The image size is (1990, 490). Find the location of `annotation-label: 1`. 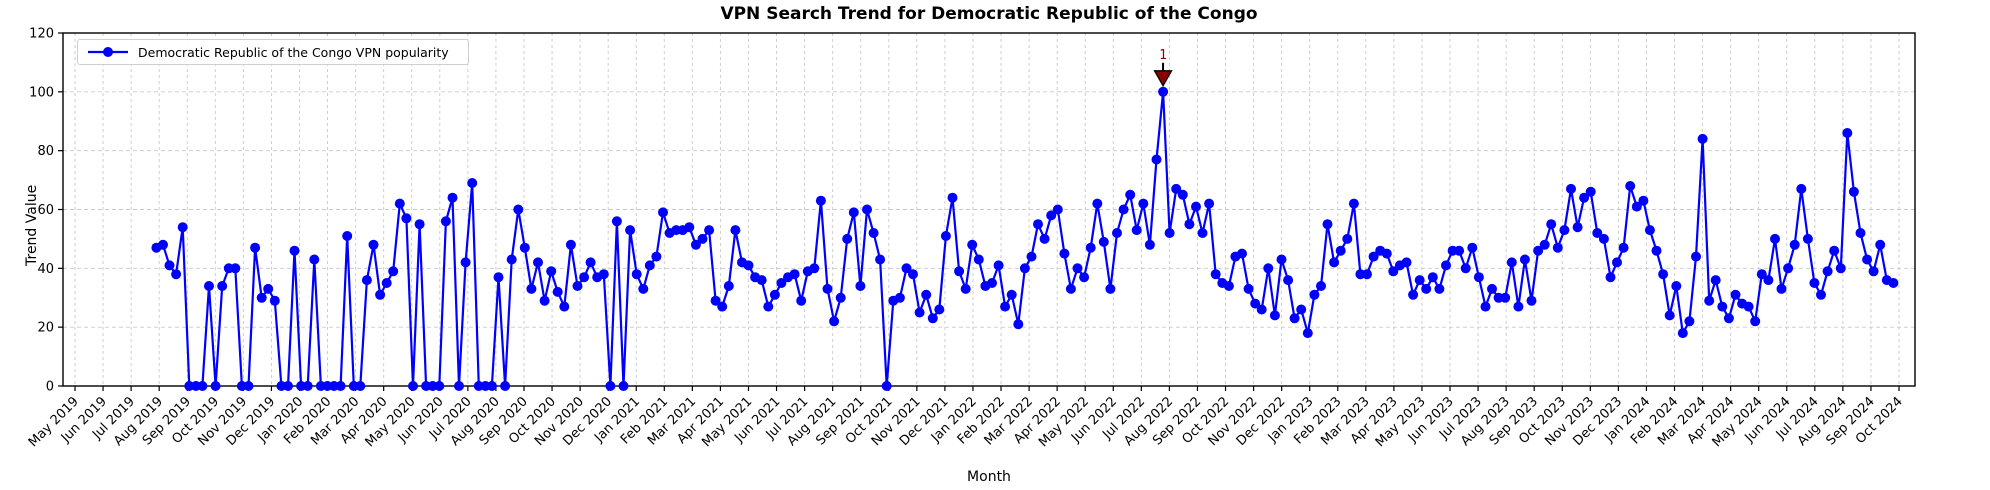

annotation-label: 1 is located at coordinates (1163, 55).